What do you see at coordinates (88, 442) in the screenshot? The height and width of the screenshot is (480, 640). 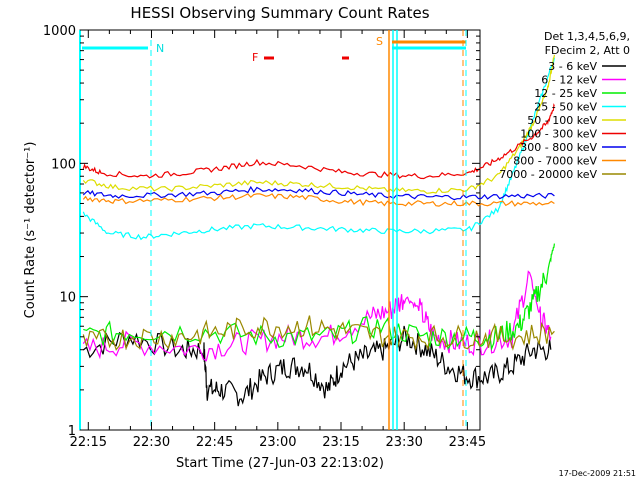 I see `x-tick-label: 22:15` at bounding box center [88, 442].